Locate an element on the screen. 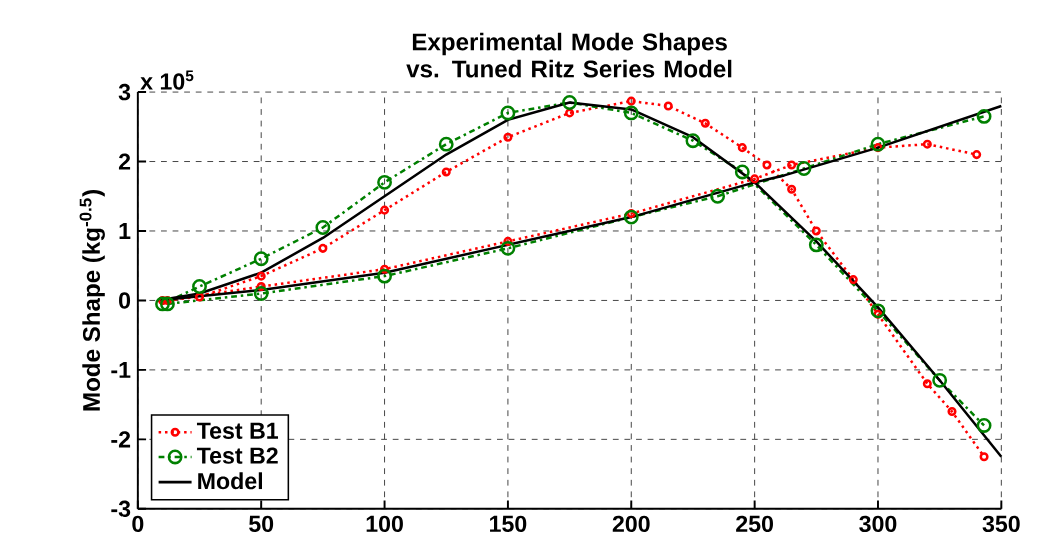 The width and height of the screenshot is (1044, 550). x-tick-label: 150 is located at coordinates (508, 523).